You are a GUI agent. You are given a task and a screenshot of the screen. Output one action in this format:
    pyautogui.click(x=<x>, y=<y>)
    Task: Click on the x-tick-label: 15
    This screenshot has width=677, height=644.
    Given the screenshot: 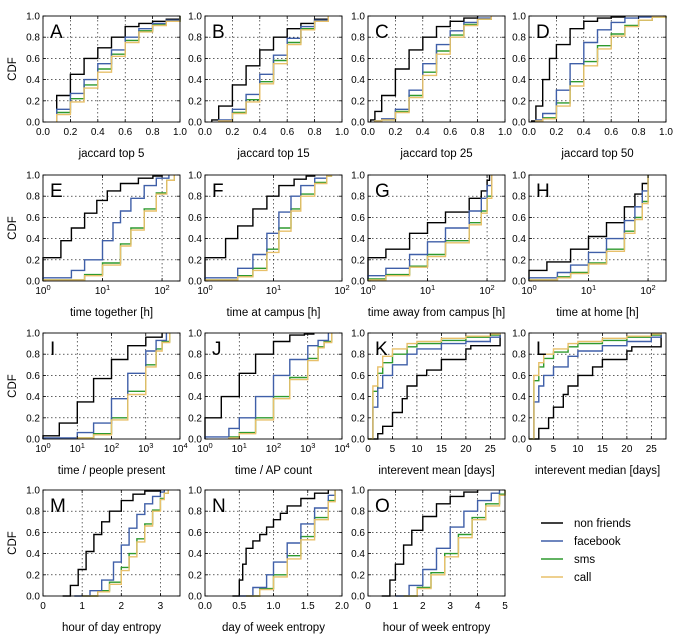 What is the action you would take?
    pyautogui.click(x=442, y=449)
    